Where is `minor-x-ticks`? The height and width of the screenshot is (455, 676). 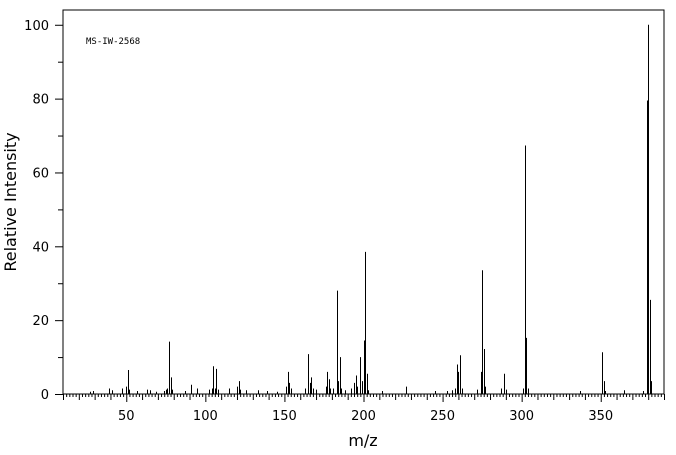
minor-x-ticks is located at coordinates (364, 395).